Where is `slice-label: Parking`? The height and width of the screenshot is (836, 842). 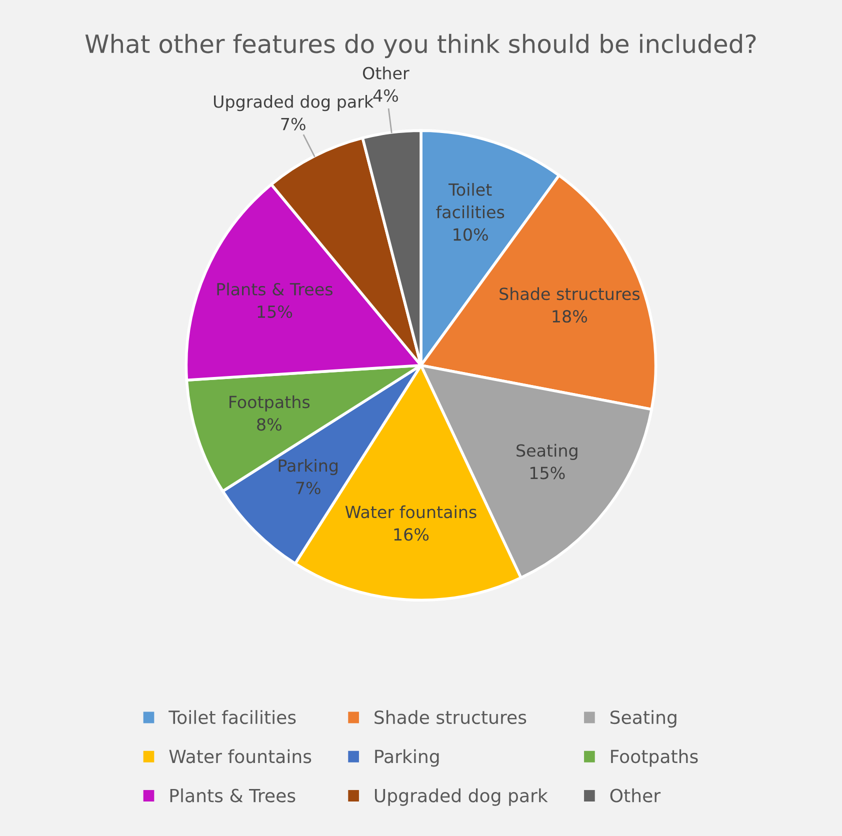
slice-label: Parking is located at coordinates (308, 467).